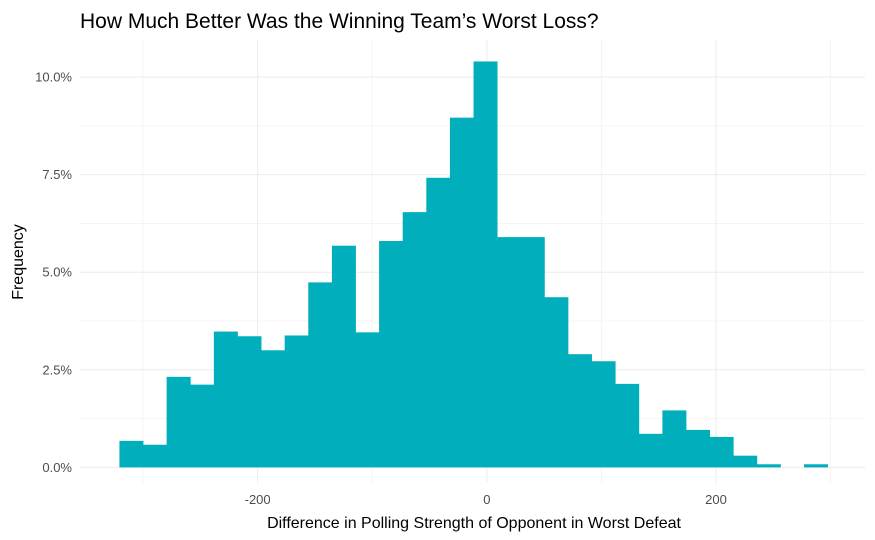 The image size is (875, 540). I want to click on y-tick-label: 7.5%, so click(57, 174).